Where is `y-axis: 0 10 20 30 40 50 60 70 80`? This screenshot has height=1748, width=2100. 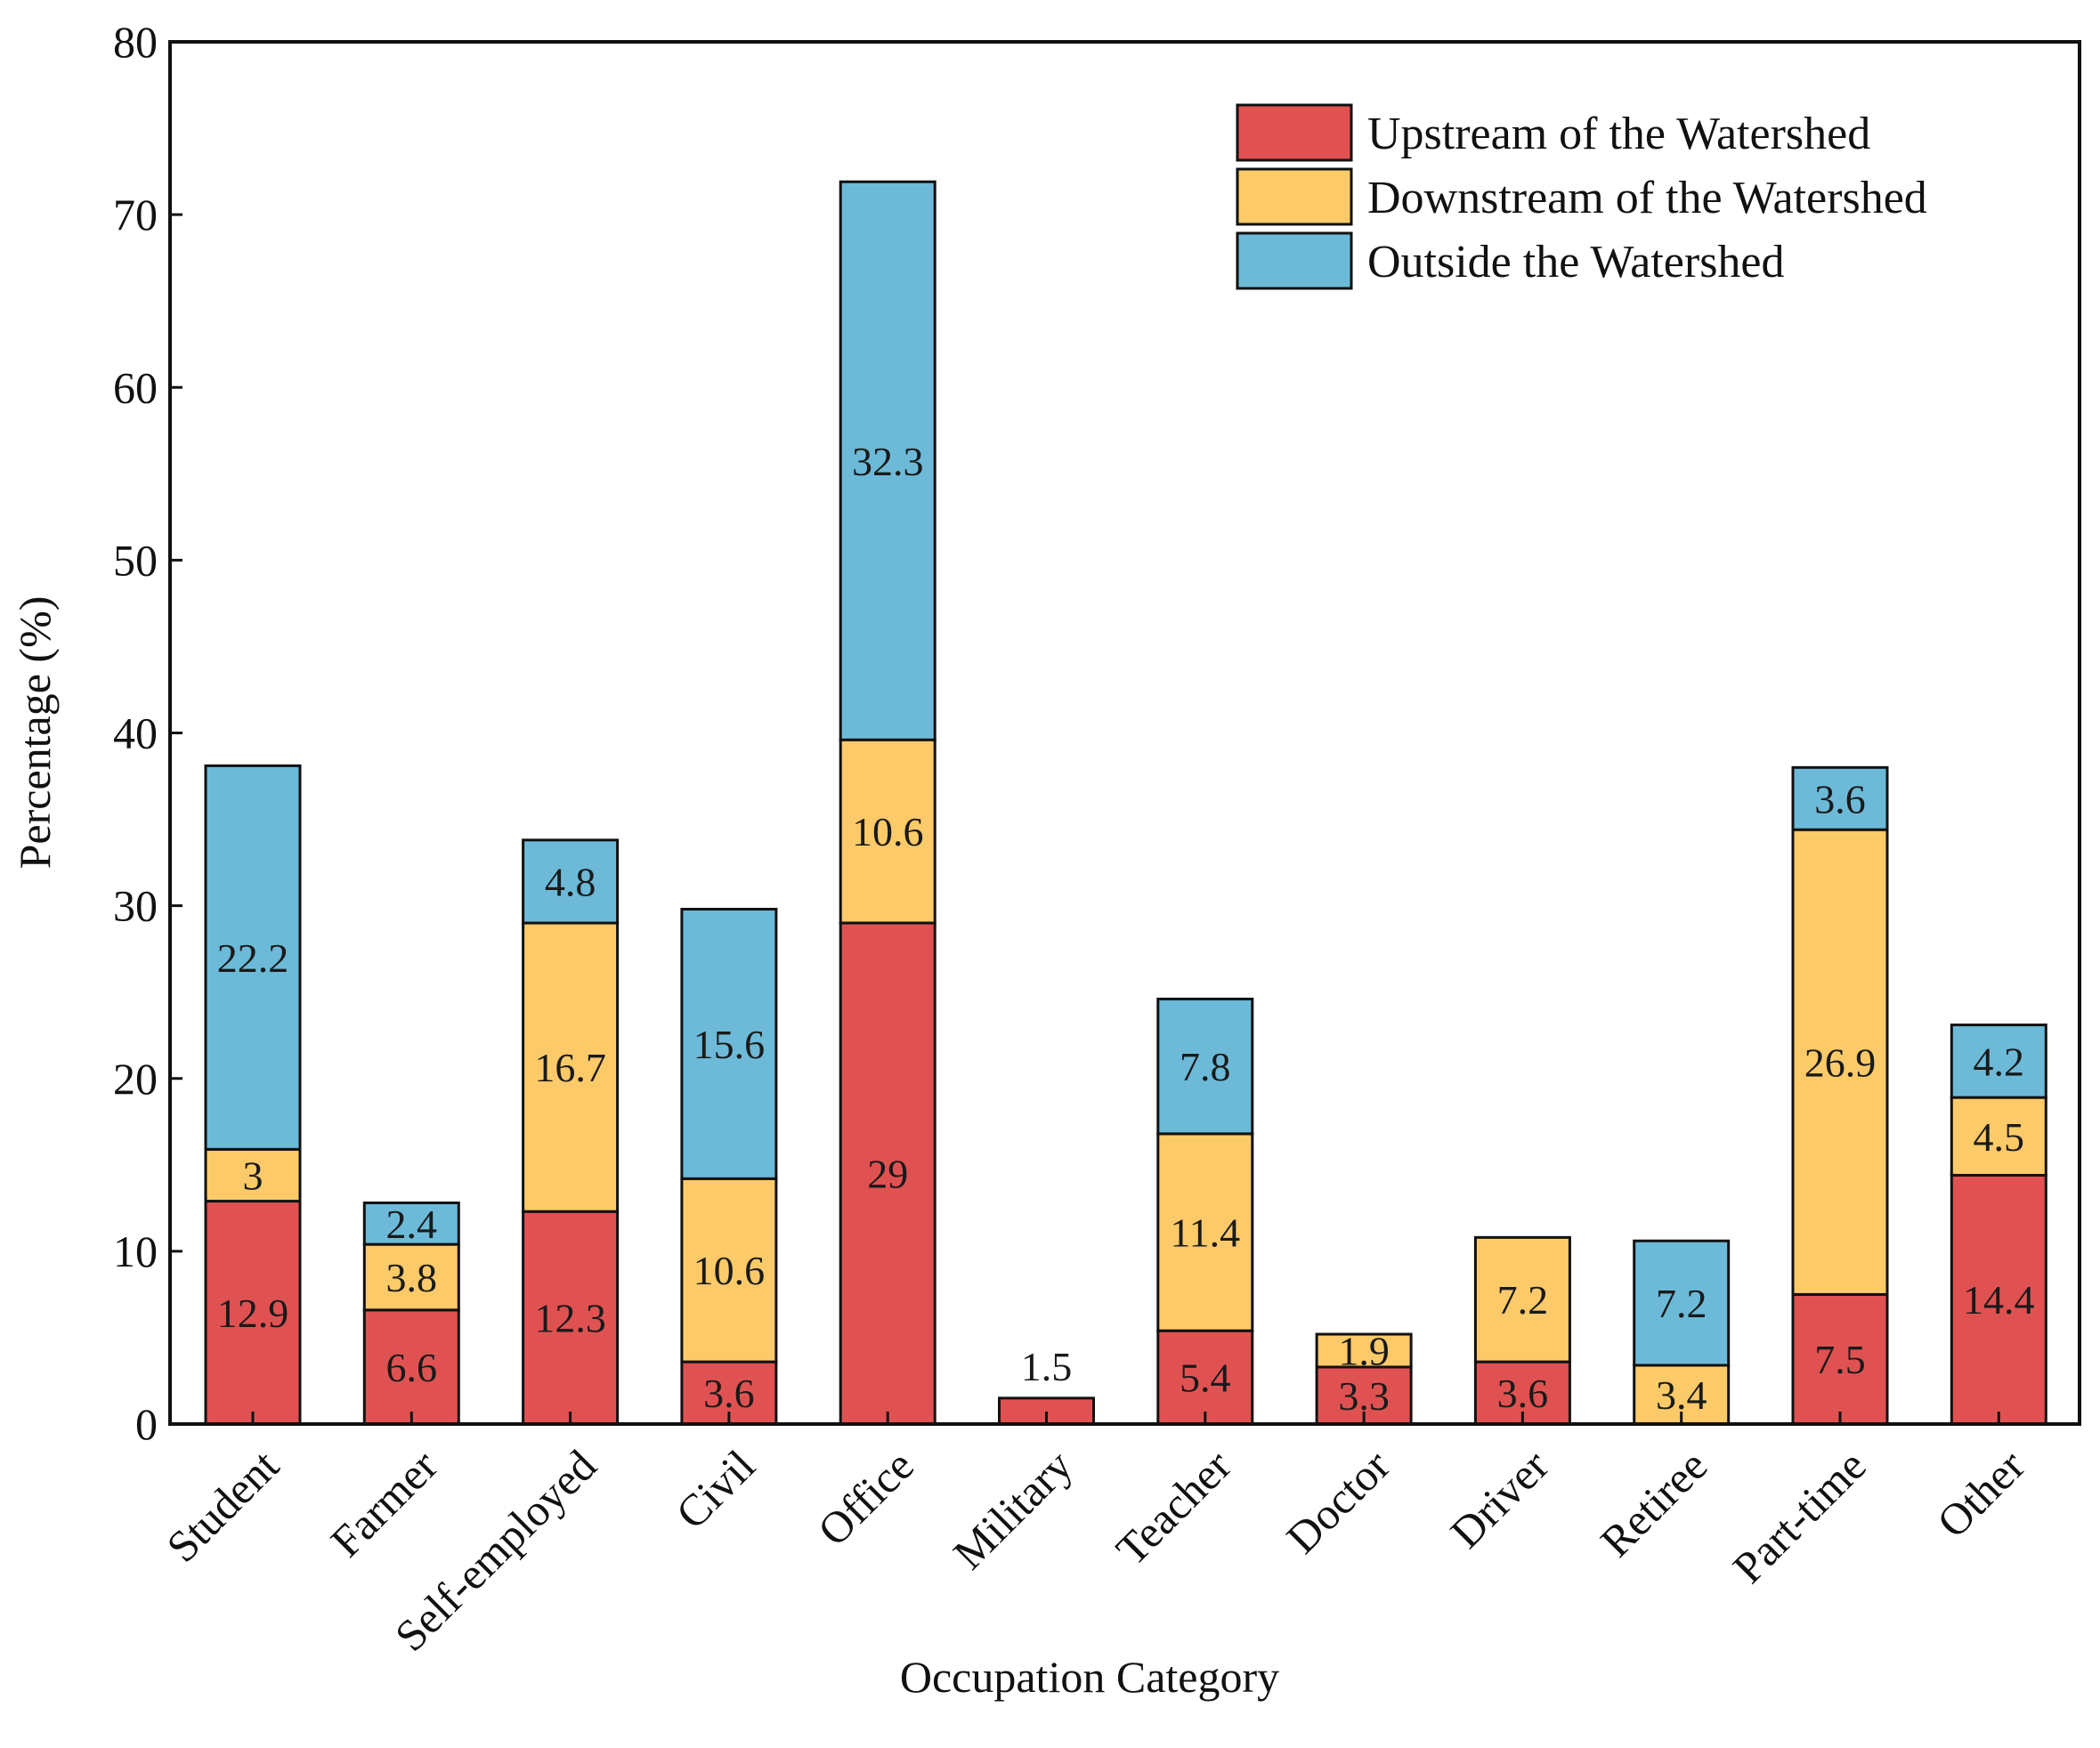 y-axis: 0 10 20 30 40 50 60 70 80 is located at coordinates (147, 733).